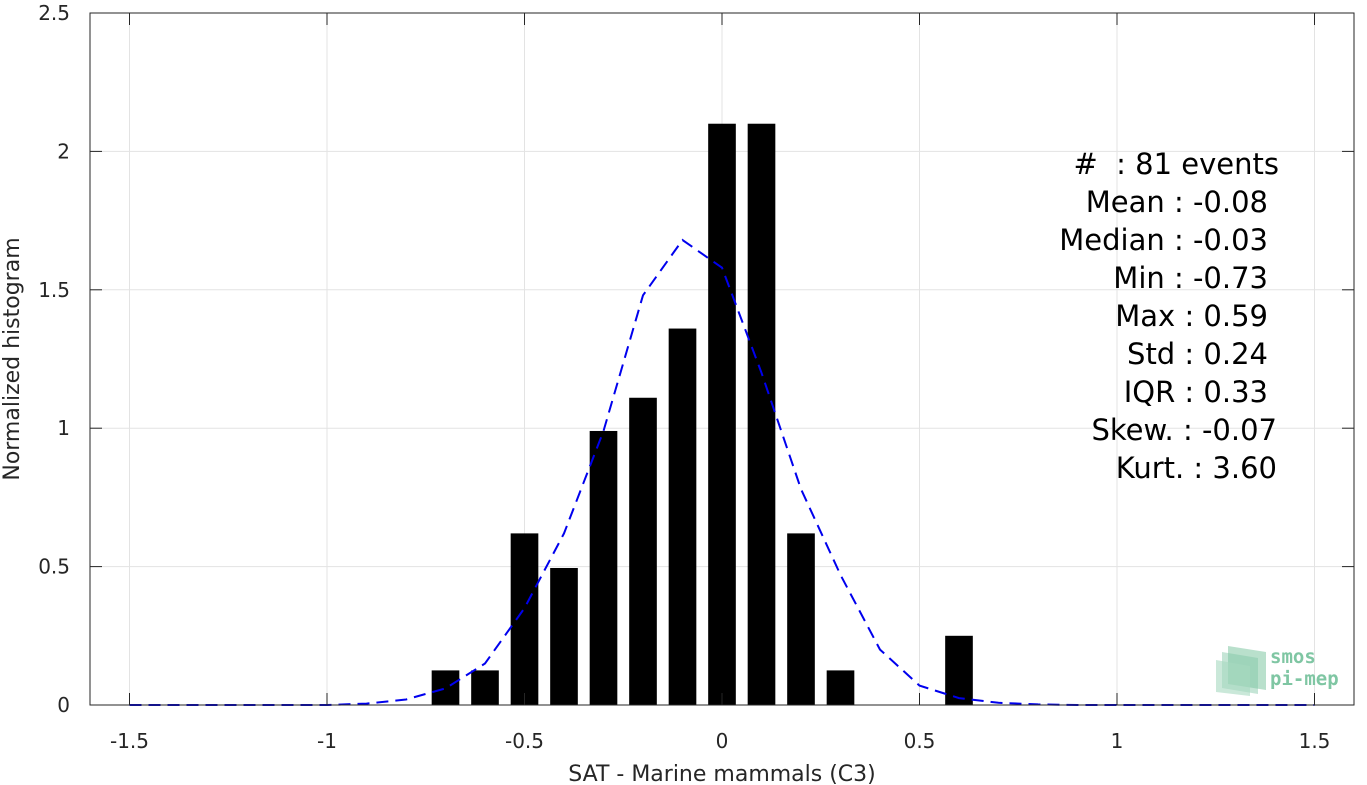 The width and height of the screenshot is (1367, 785). I want to click on stat-std: Std : 0.24, so click(1197, 354).